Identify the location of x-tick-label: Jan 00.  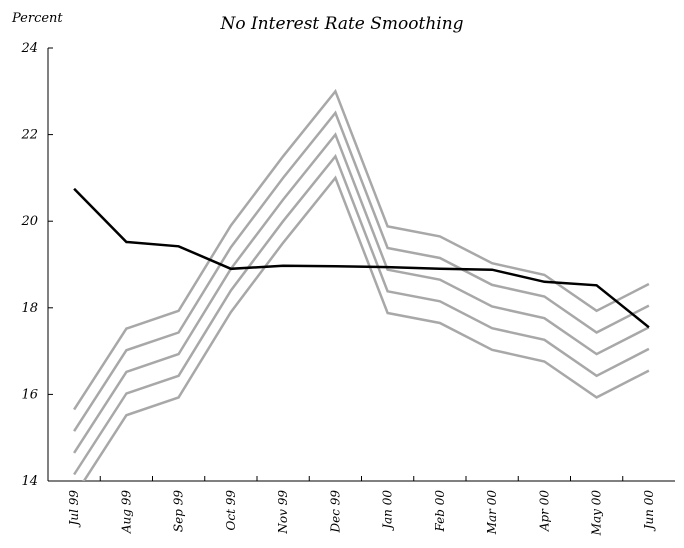
(388, 511).